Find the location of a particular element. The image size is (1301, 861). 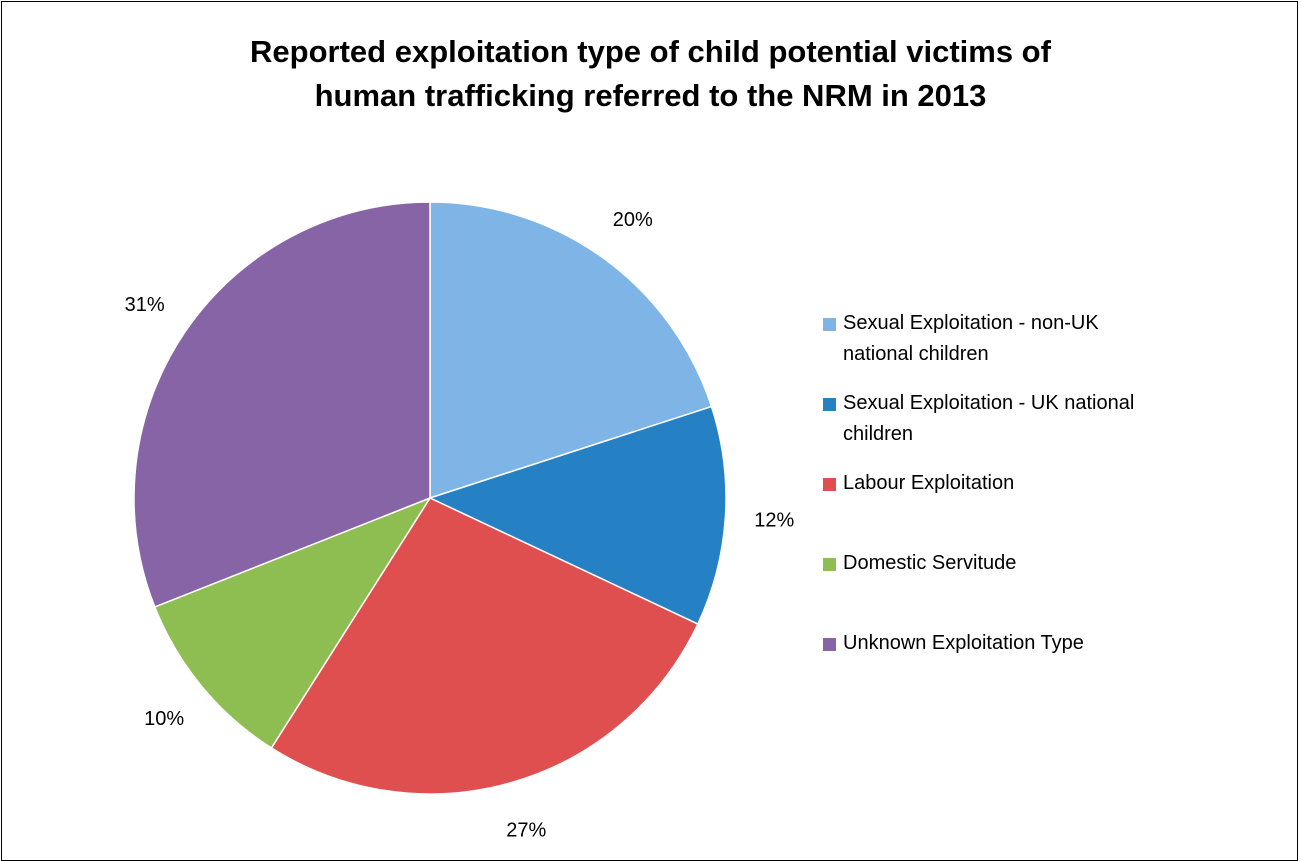

legend-swatch-labour is located at coordinates (829, 484).